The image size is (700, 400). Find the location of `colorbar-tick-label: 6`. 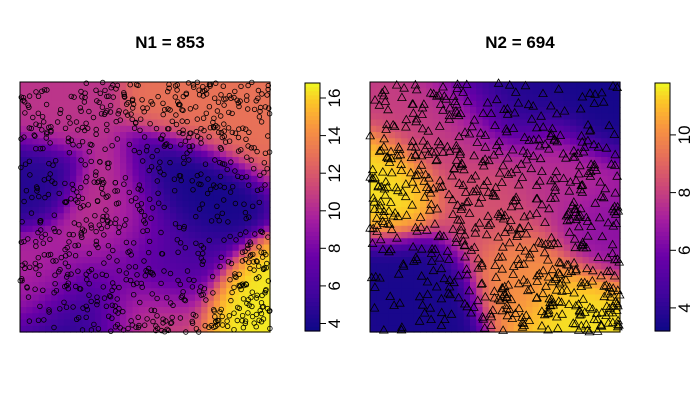

colorbar-tick-label: 6 is located at coordinates (684, 250).